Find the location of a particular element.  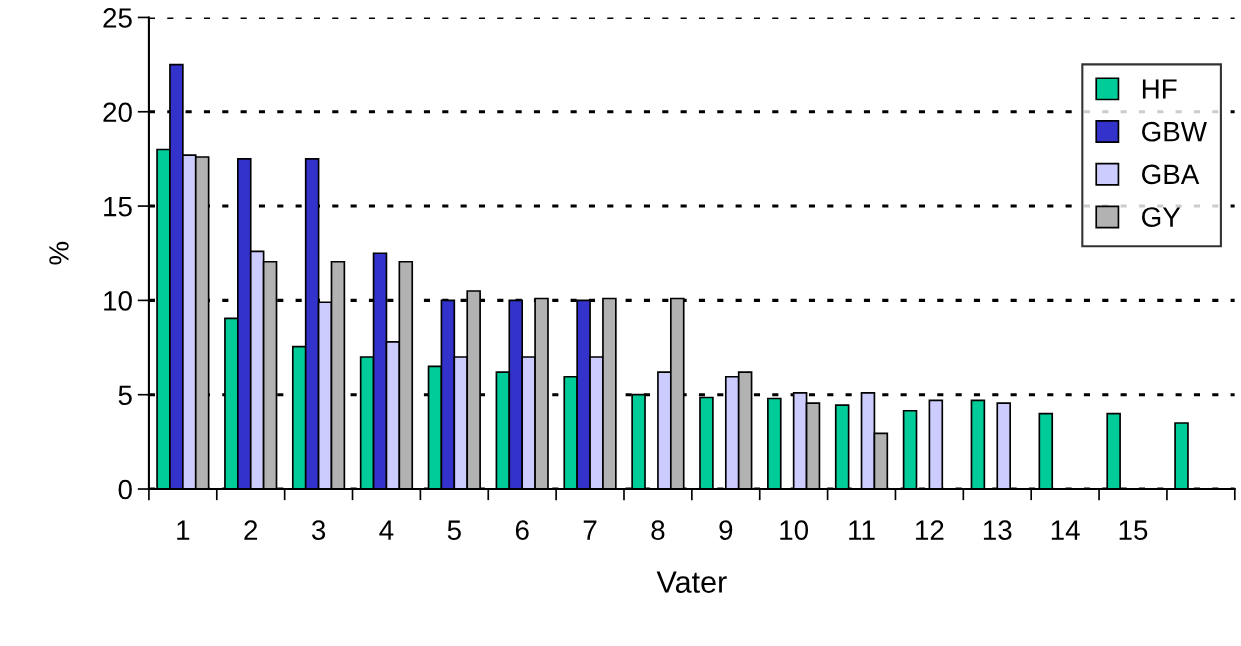

y-tick-label: 0 is located at coordinates (125, 489).